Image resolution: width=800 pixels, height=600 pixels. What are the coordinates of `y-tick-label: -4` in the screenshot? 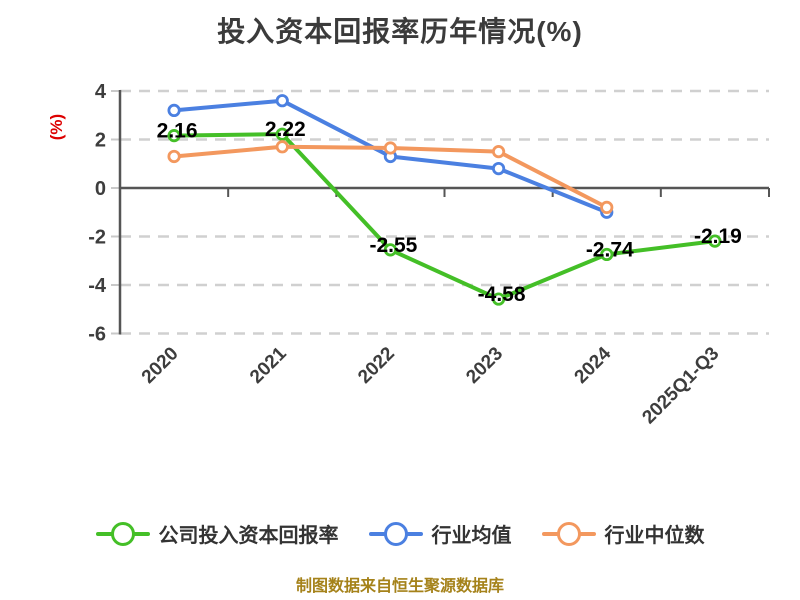 It's located at (97, 286).